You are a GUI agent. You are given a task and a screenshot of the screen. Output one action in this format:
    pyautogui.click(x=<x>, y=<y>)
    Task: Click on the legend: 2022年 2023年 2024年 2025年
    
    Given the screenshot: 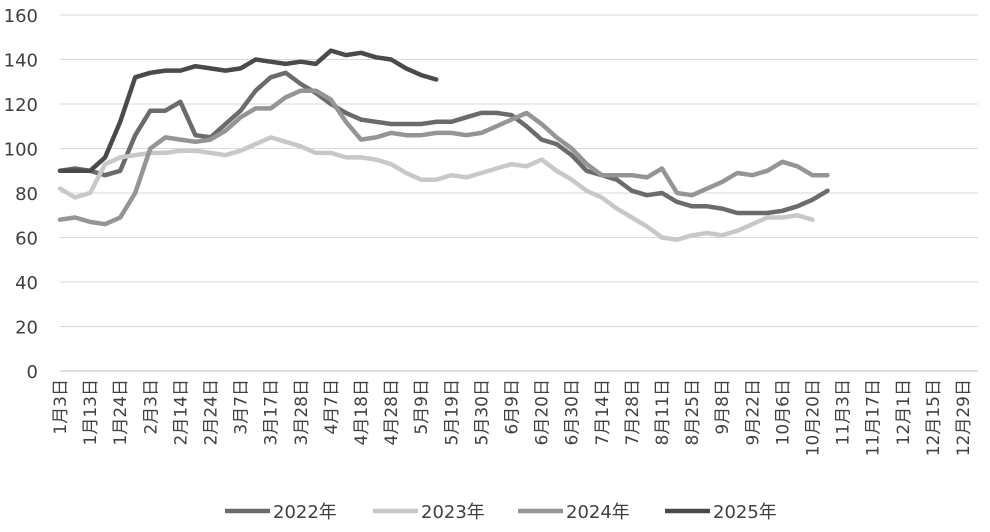 What is the action you would take?
    pyautogui.click(x=501, y=512)
    